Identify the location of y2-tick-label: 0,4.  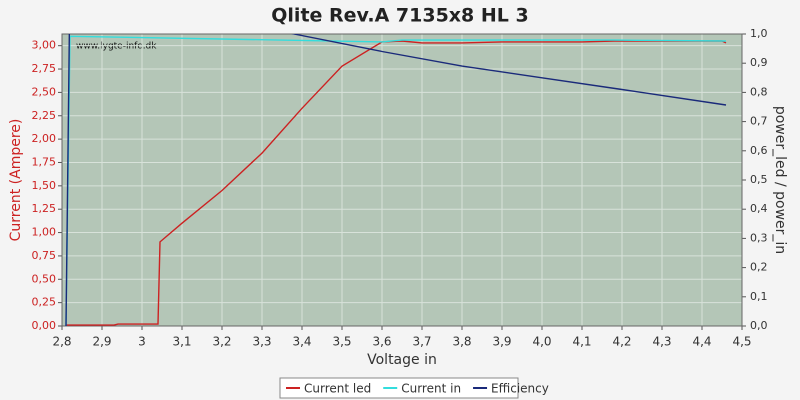
(759, 208).